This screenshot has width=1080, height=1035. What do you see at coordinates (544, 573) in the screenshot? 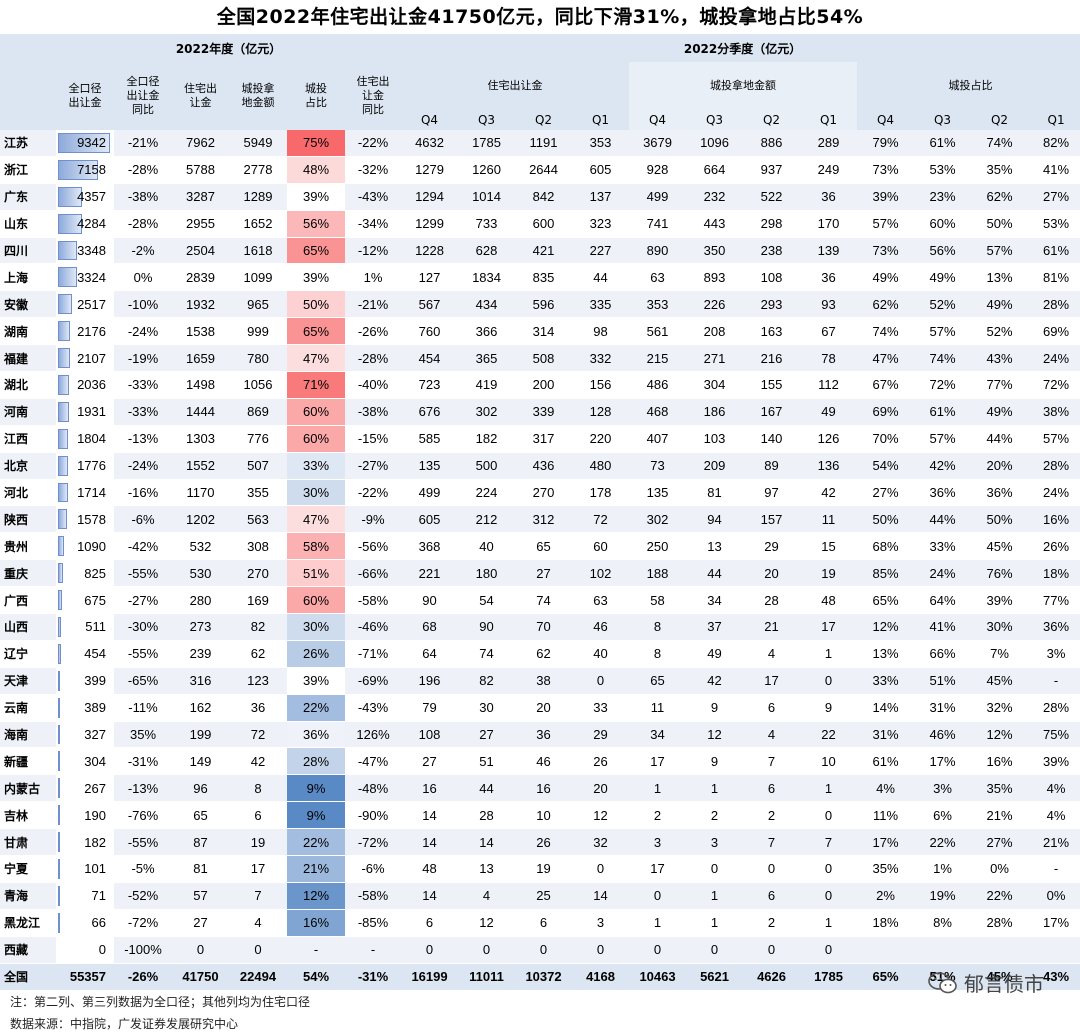
I see `residential-fee-q2: 27` at bounding box center [544, 573].